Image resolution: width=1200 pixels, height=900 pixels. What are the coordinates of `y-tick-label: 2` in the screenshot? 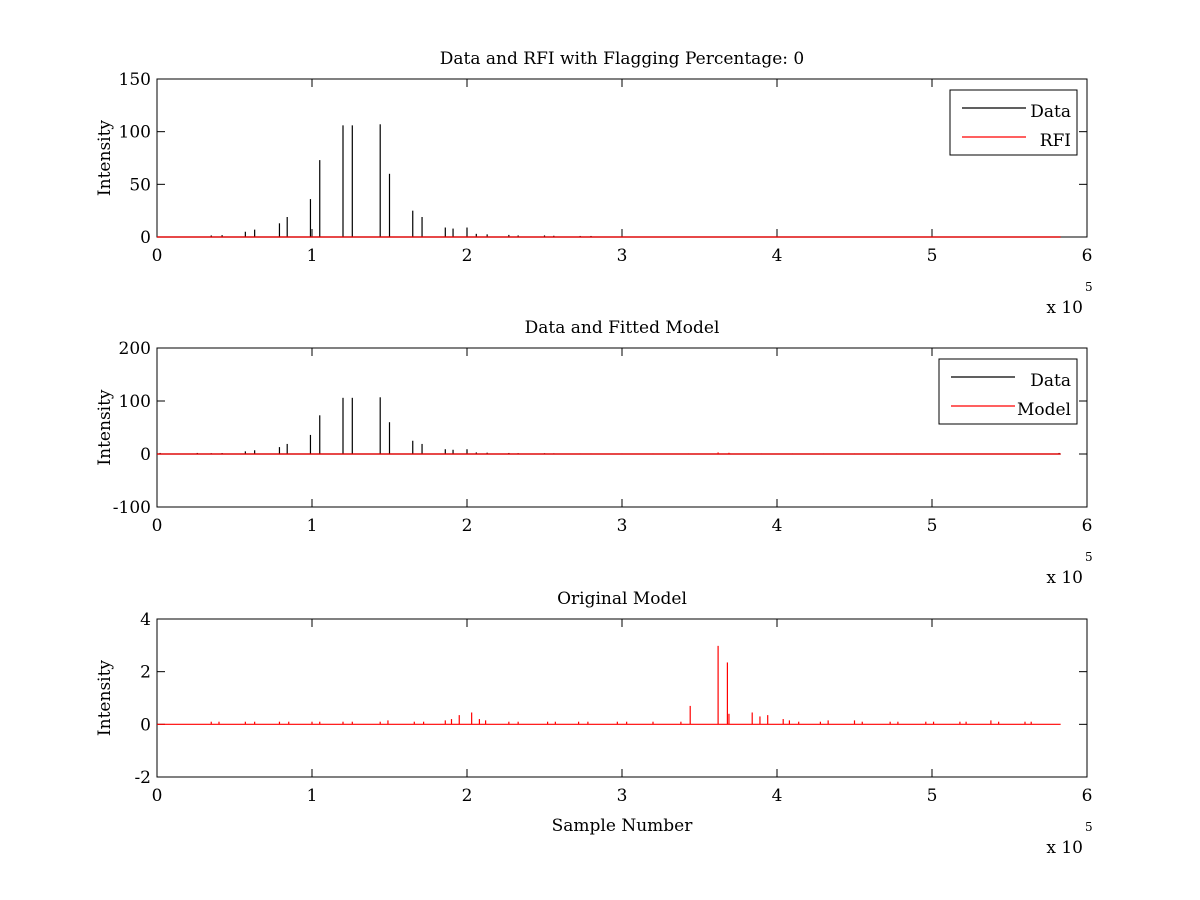 It's located at (145, 673).